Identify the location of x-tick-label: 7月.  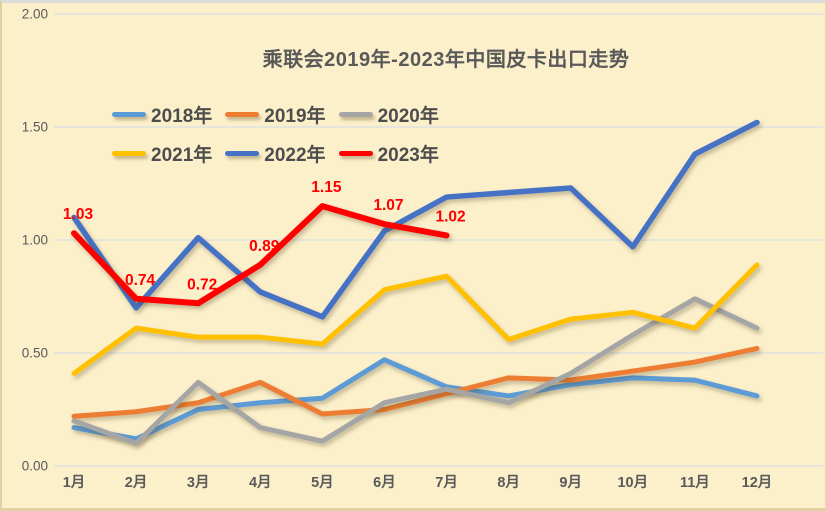
(446, 482).